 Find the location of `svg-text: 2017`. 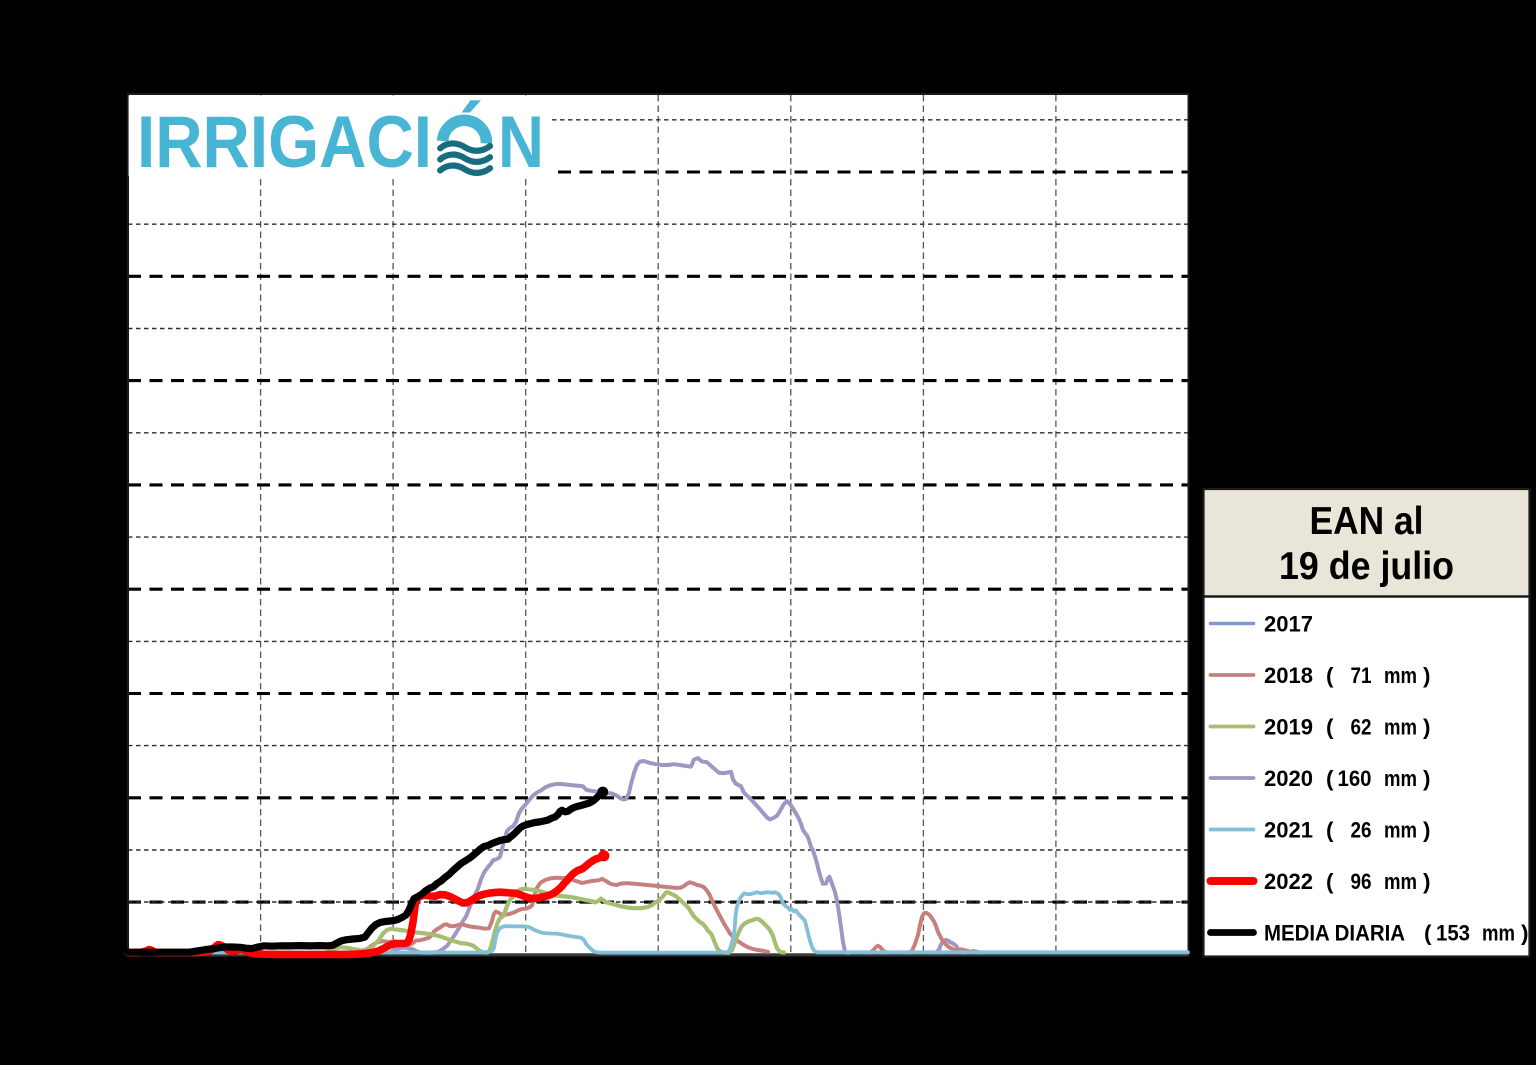

svg-text: 2017 is located at coordinates (1288, 624).